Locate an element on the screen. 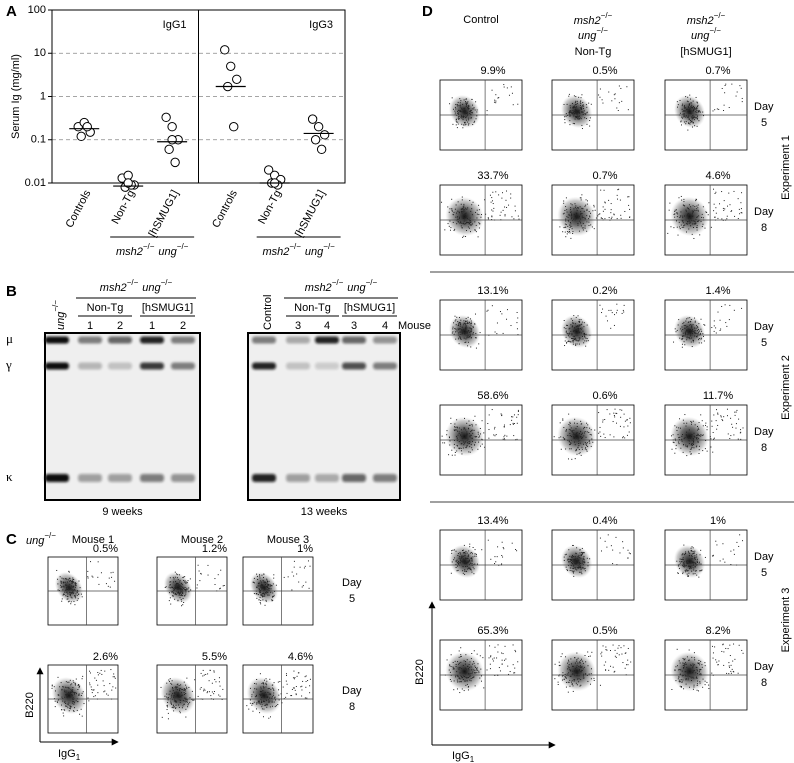 The width and height of the screenshot is (794, 763). percent-label: 1% is located at coordinates (718, 521).